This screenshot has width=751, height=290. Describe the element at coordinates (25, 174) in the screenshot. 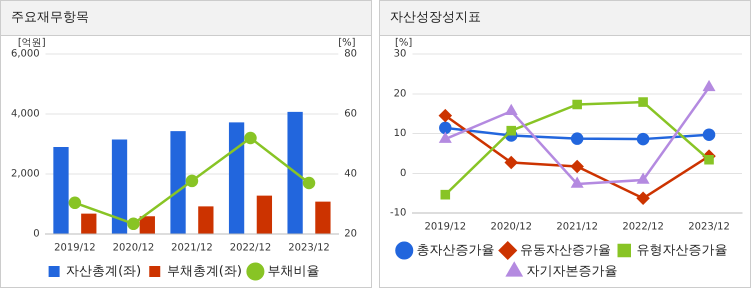

I see `y-tick-label: 2,000` at that location.